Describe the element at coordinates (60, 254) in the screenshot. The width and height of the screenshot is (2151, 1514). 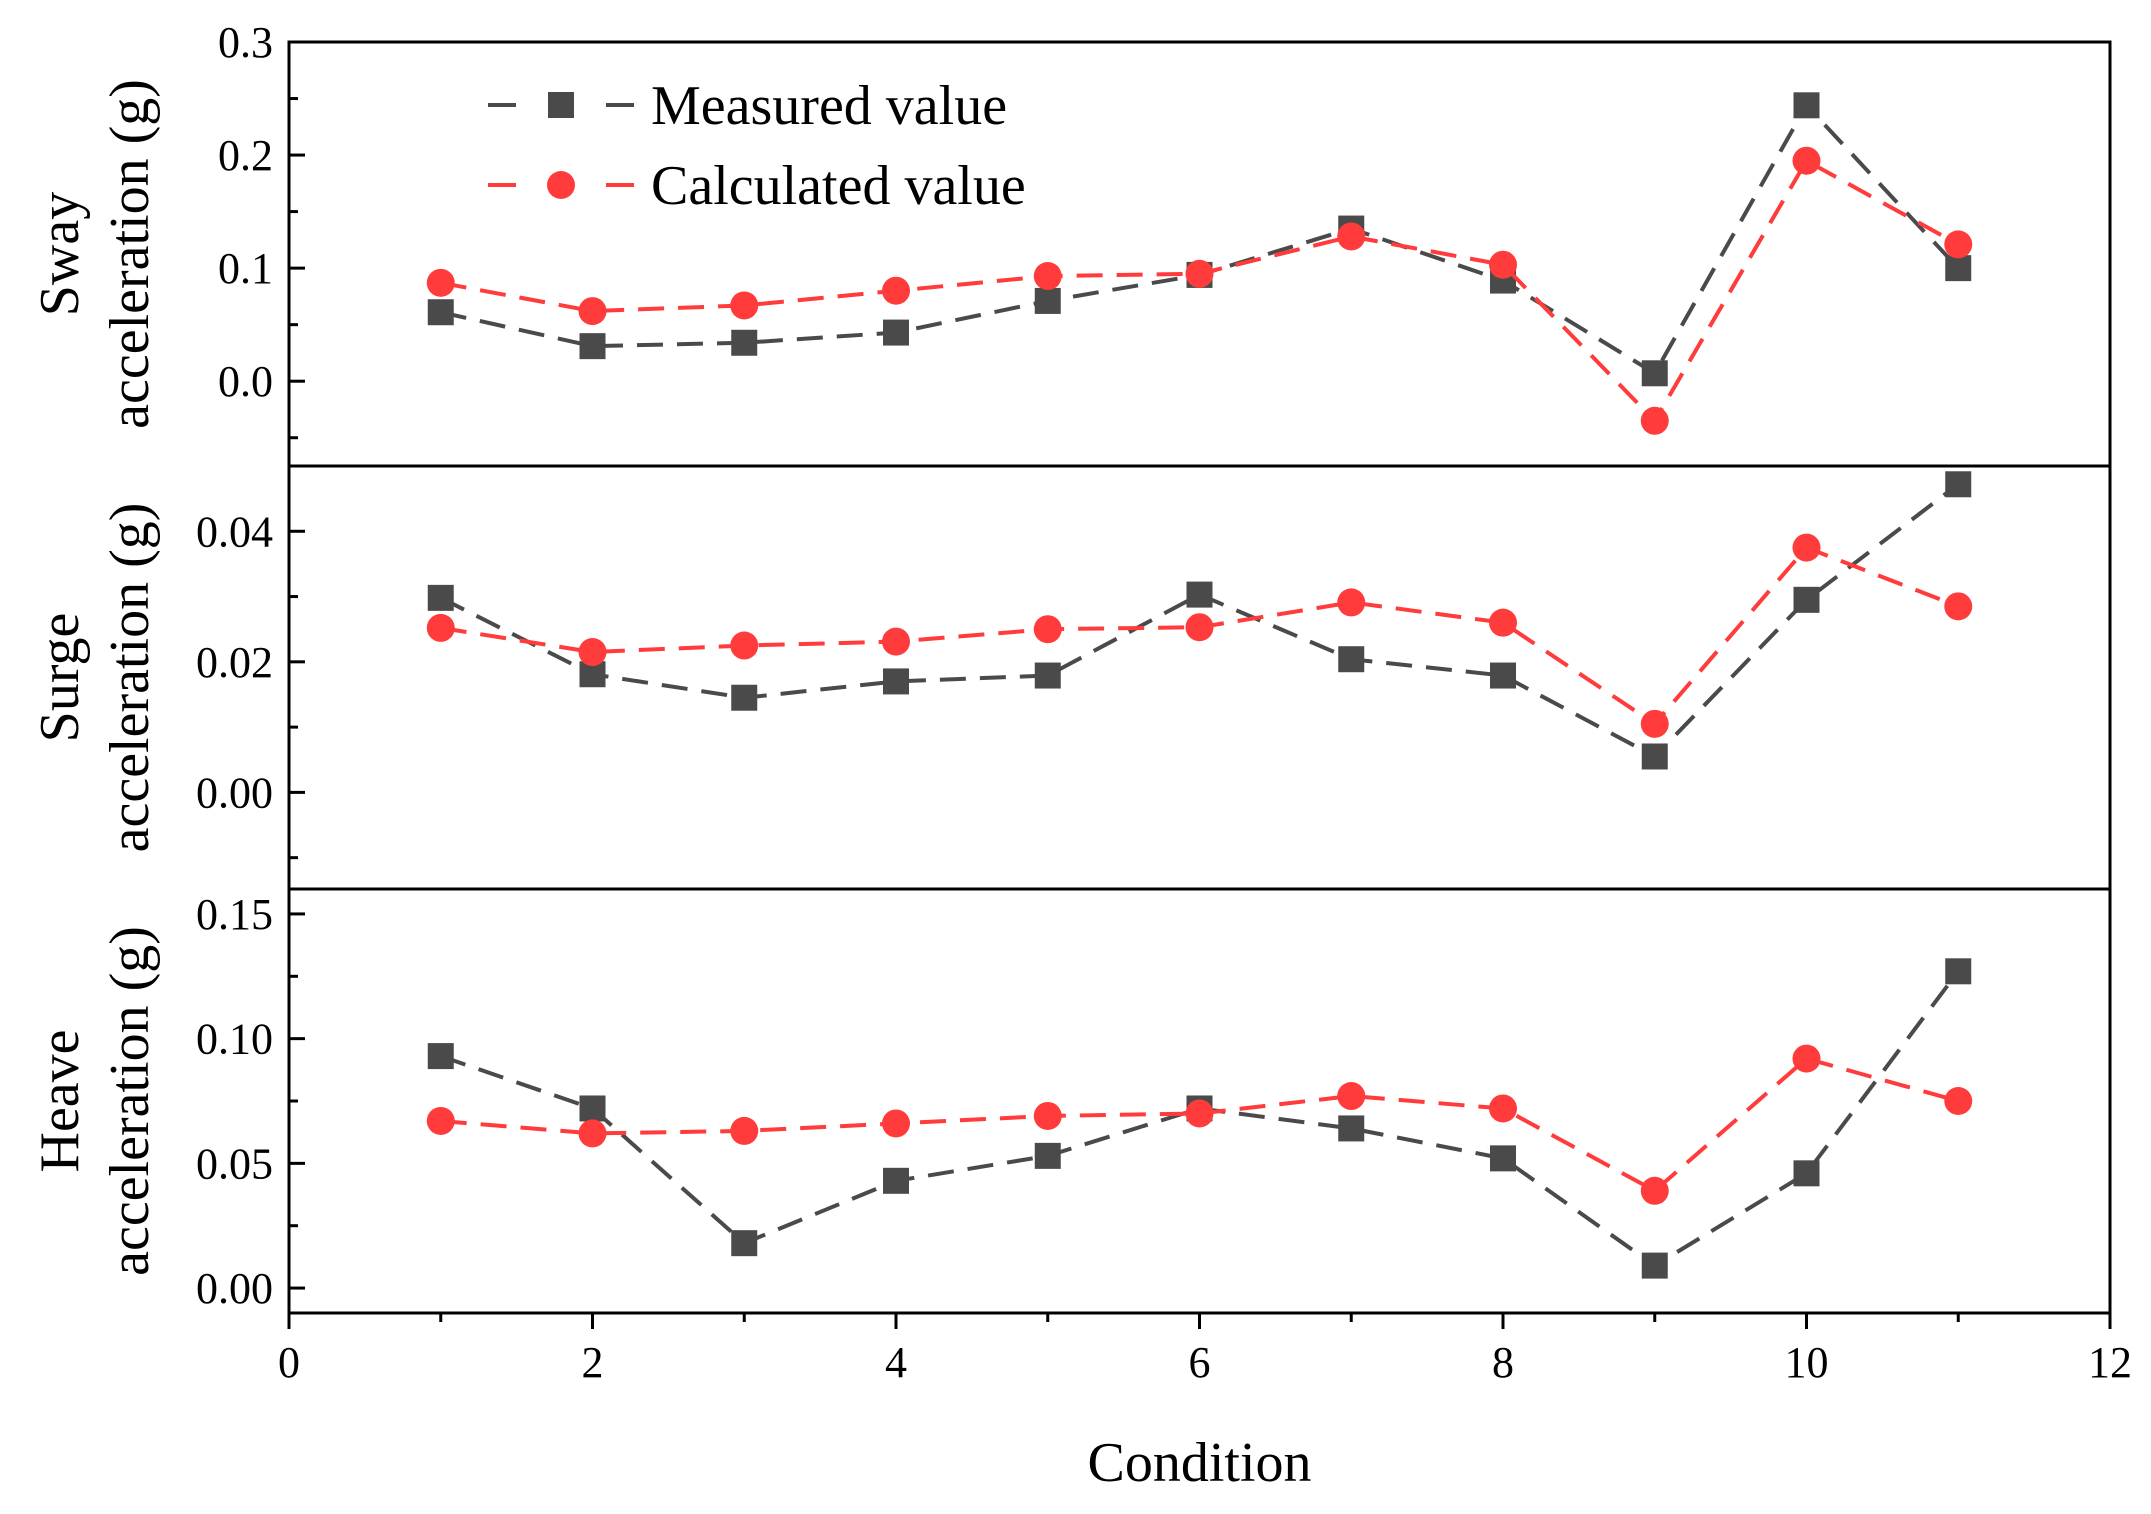
I see `y-axis-title-line1: Sway` at that location.